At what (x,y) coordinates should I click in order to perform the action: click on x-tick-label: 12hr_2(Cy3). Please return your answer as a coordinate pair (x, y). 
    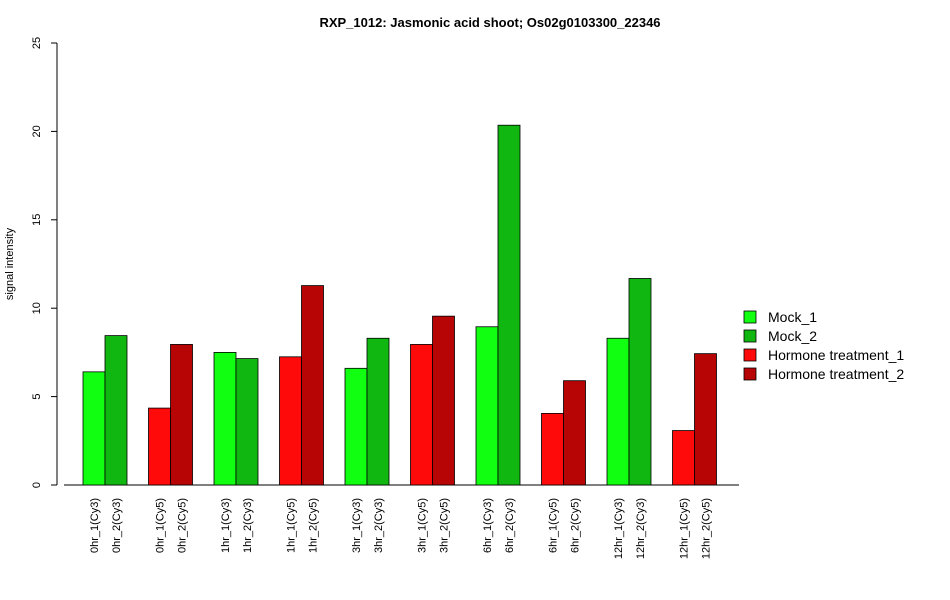
    Looking at the image, I should click on (641, 528).